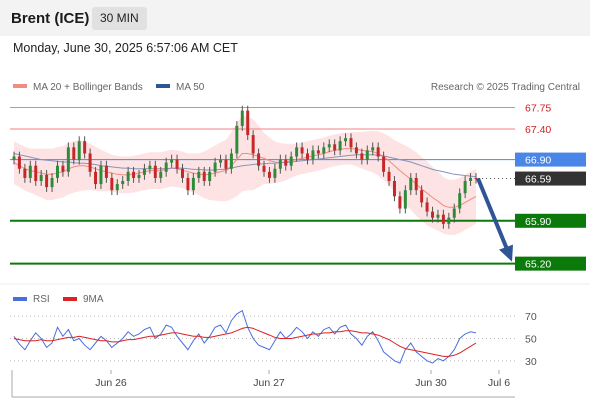  Describe the element at coordinates (119, 18) in the screenshot. I see `timeframe-button: 30 MIN` at that location.